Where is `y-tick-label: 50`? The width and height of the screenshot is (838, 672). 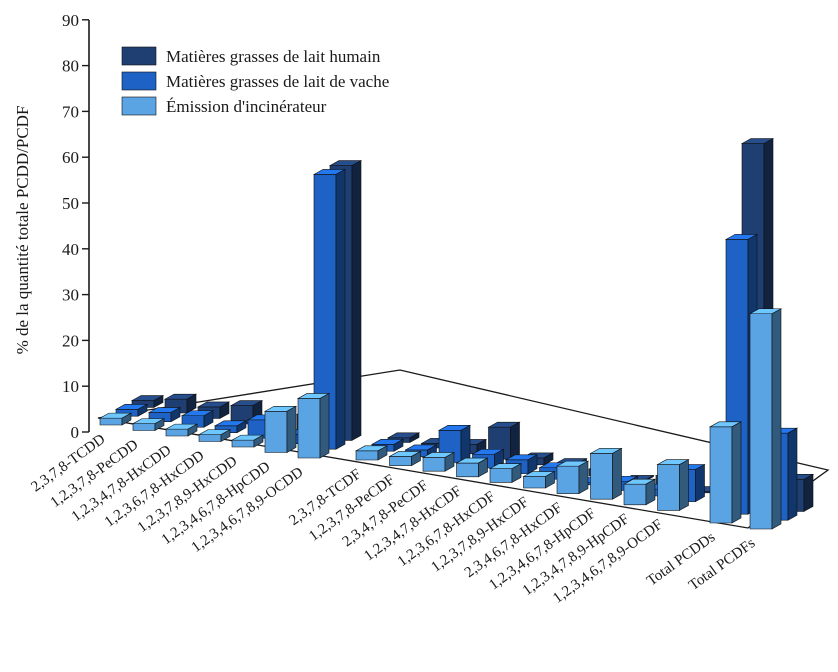 y-tick-label: 50 is located at coordinates (70, 203).